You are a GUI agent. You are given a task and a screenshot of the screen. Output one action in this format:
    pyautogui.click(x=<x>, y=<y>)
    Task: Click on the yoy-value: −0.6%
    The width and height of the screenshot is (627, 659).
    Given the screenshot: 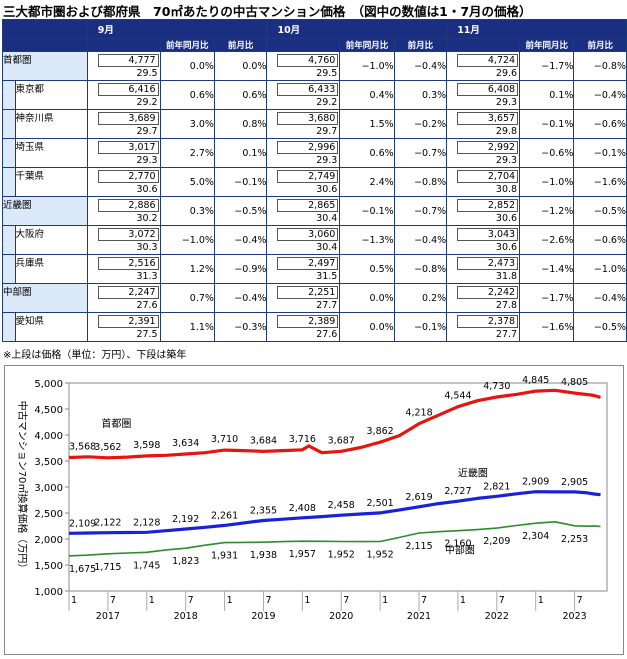 What is the action you would take?
    pyautogui.click(x=547, y=153)
    